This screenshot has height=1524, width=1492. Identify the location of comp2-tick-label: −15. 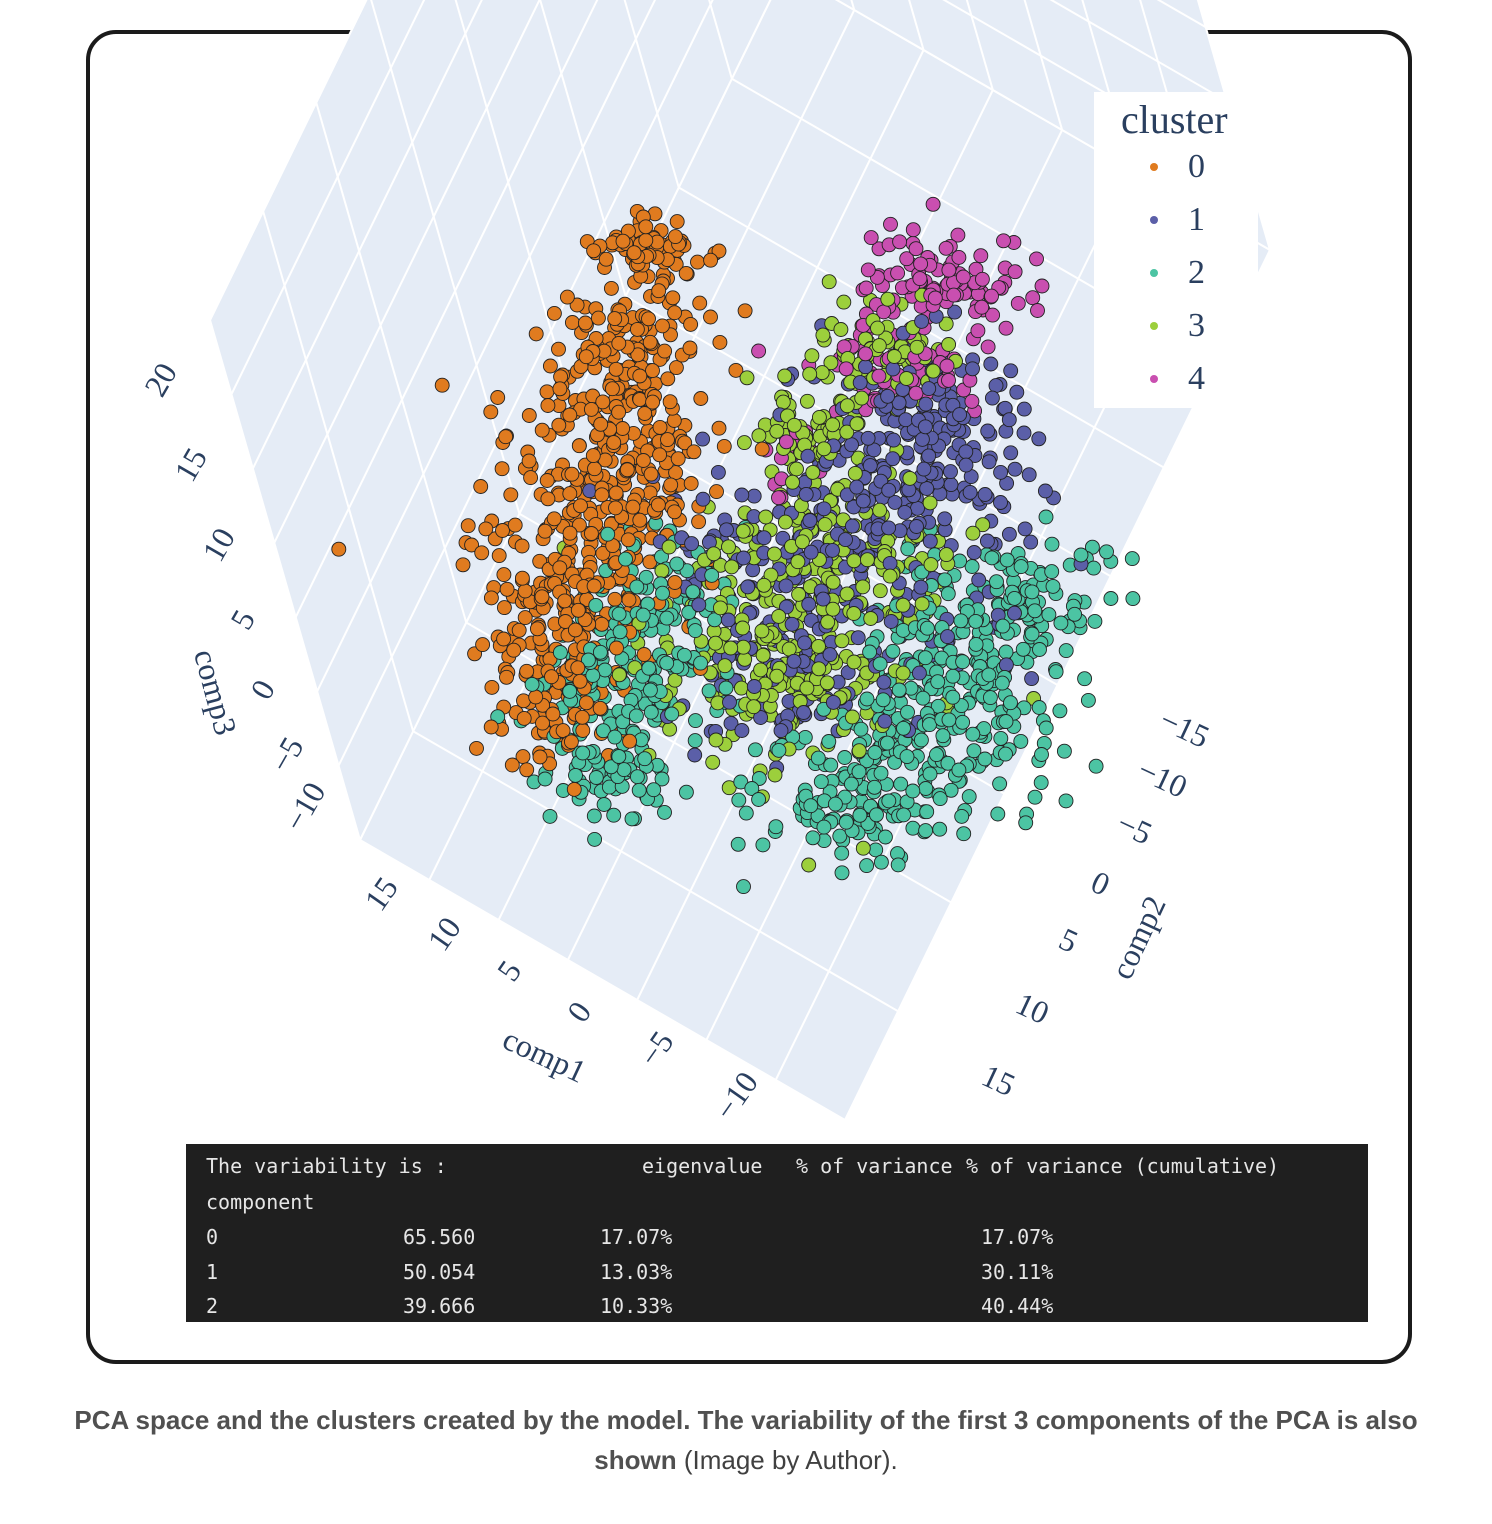
(1184, 728).